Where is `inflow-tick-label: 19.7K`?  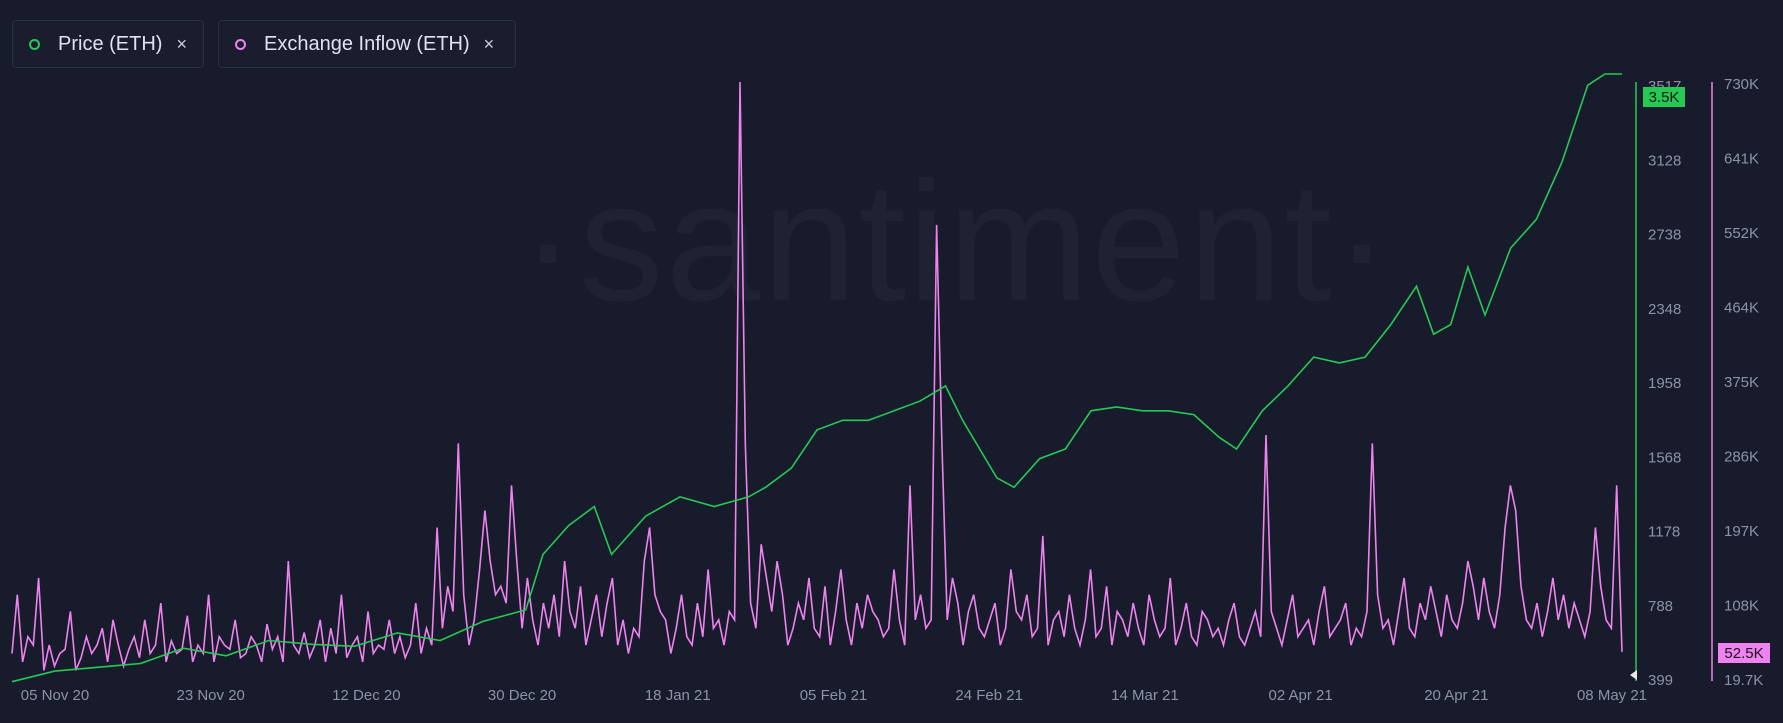 inflow-tick-label: 19.7K is located at coordinates (1743, 680).